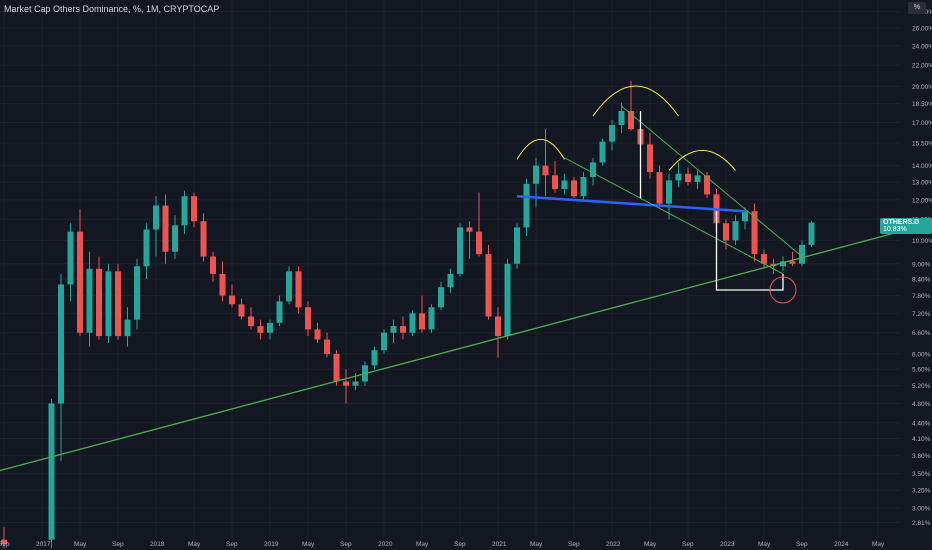 The height and width of the screenshot is (550, 932). What do you see at coordinates (922, 123) in the screenshot?
I see `y-tick-label: 17.00%` at bounding box center [922, 123].